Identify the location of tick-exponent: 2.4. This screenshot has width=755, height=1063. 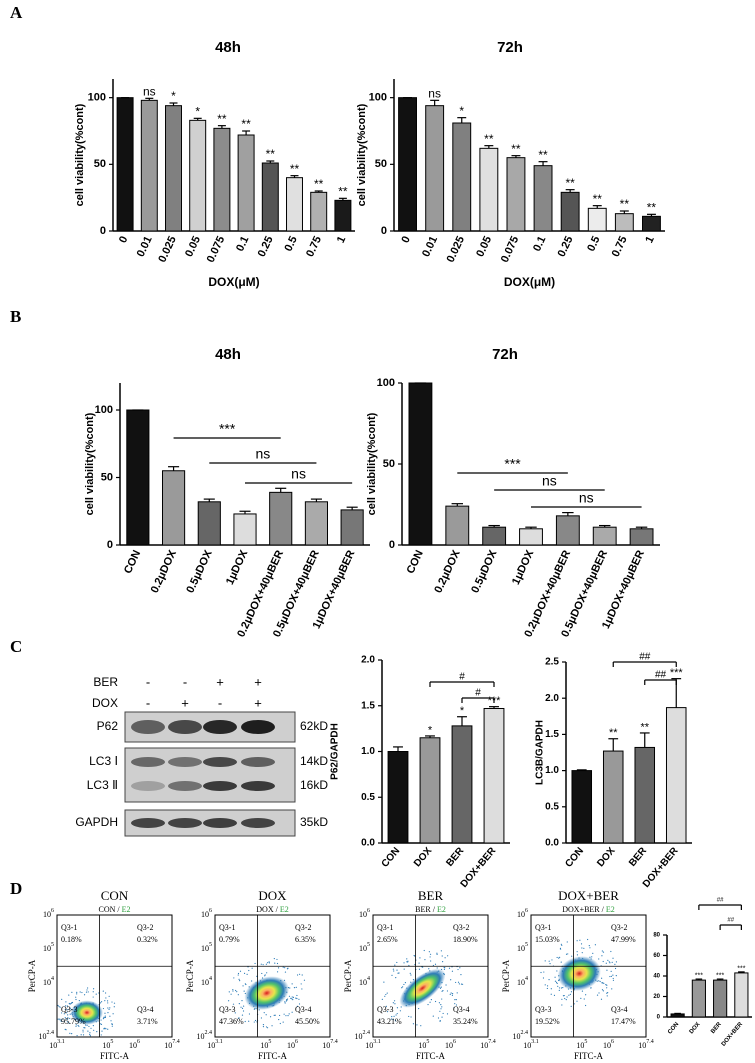
(51, 1033).